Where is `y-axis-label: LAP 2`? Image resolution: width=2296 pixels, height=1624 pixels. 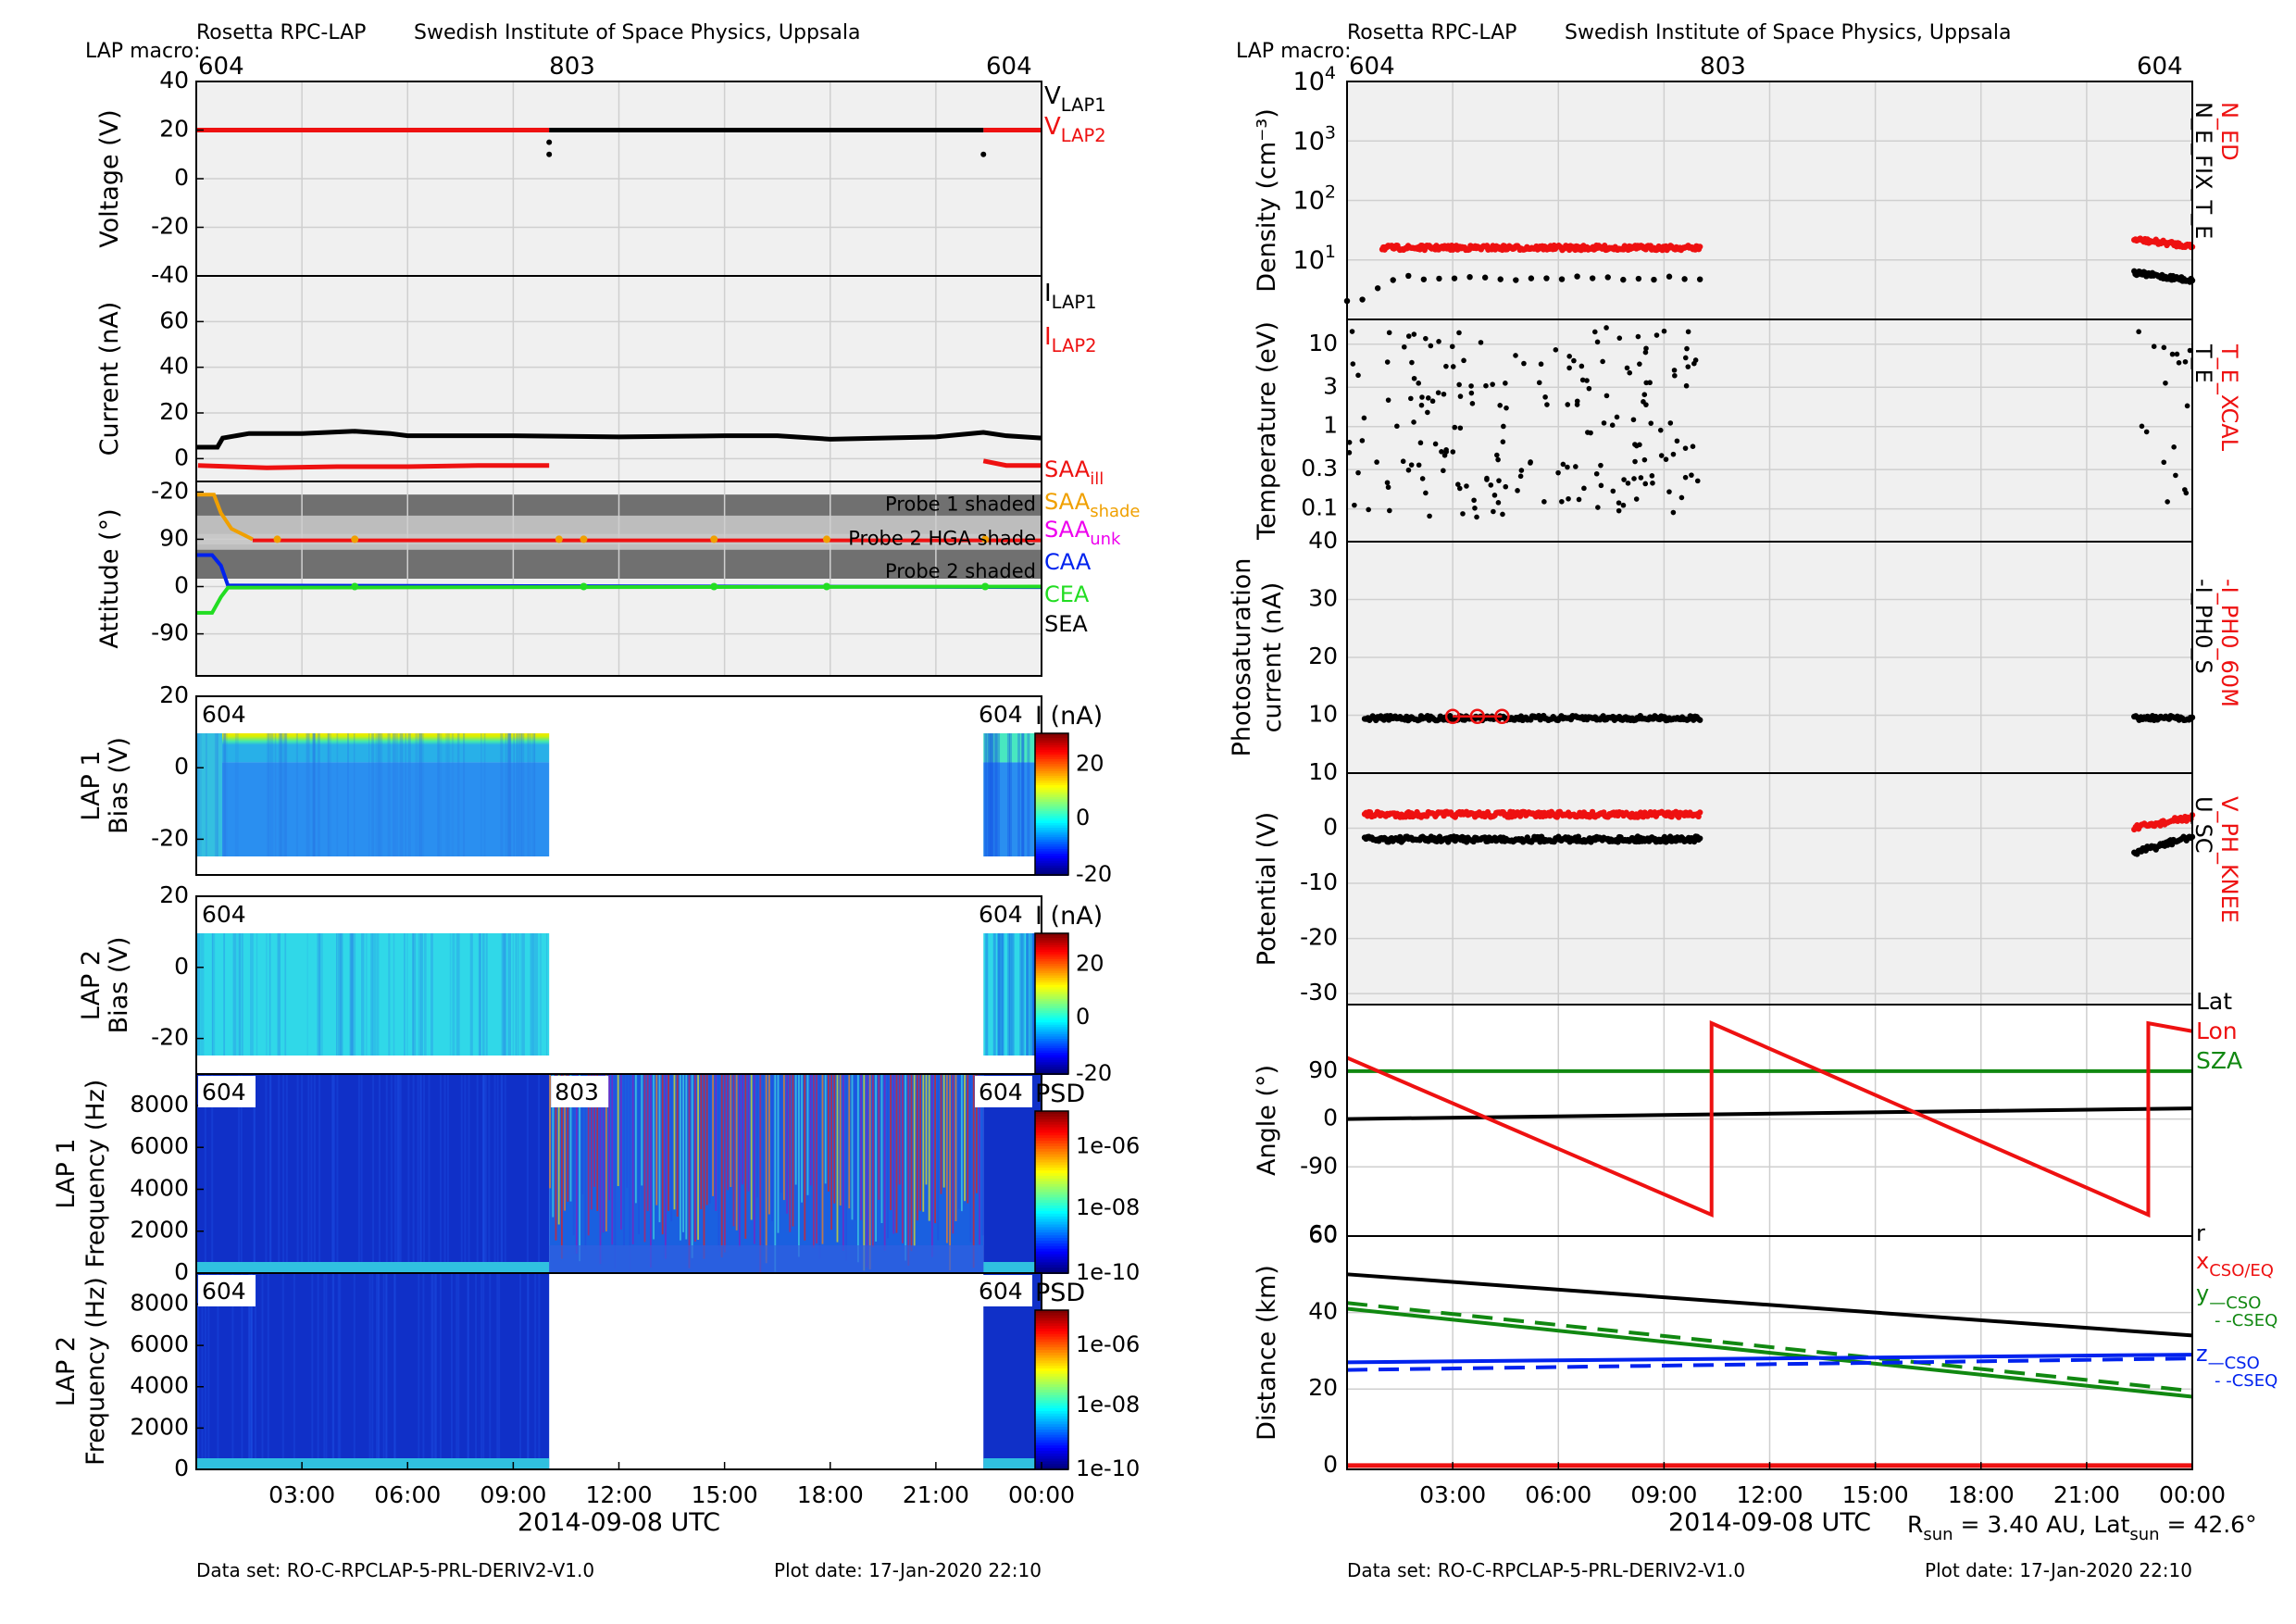 y-axis-label: LAP 2 is located at coordinates (66, 1371).